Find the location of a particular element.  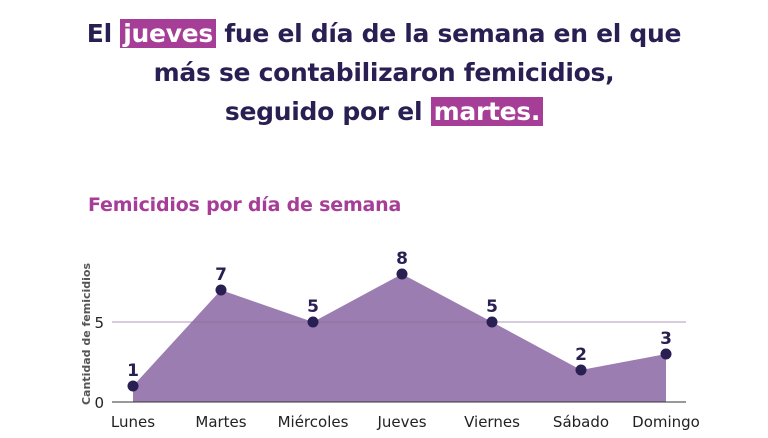

data-label: 8 is located at coordinates (402, 259).